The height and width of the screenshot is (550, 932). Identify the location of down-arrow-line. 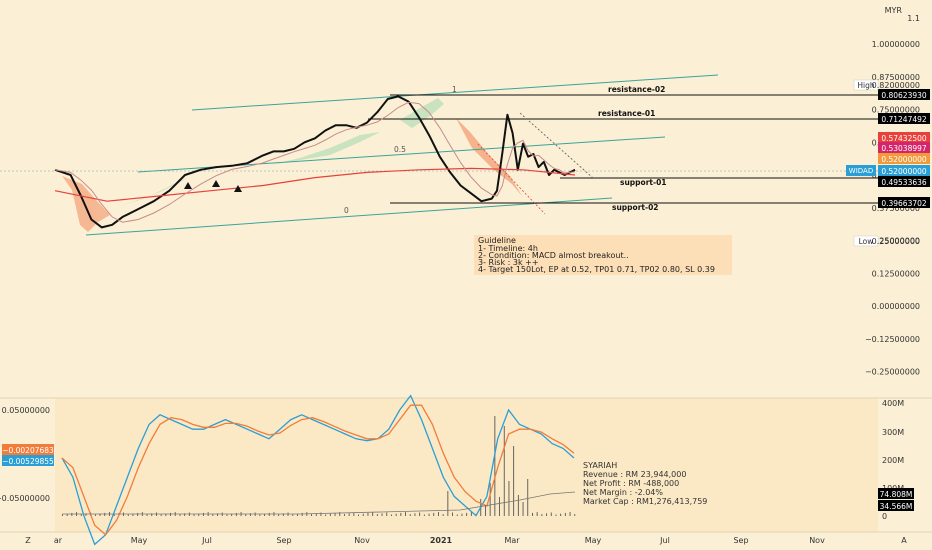
(511, 179).